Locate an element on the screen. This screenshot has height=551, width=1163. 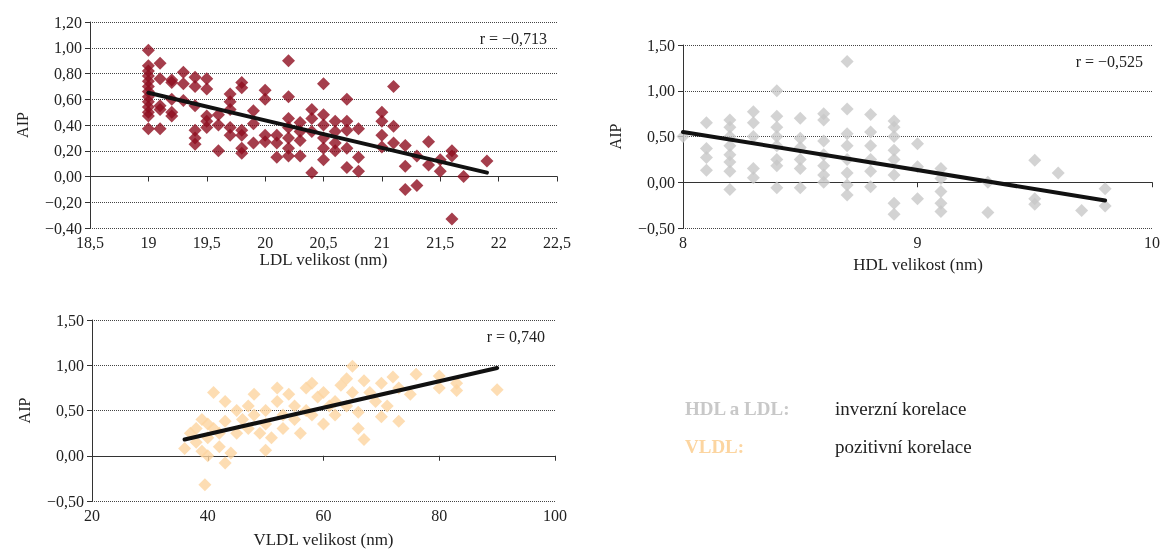
x-tick-label: 21,5 is located at coordinates (440, 242).